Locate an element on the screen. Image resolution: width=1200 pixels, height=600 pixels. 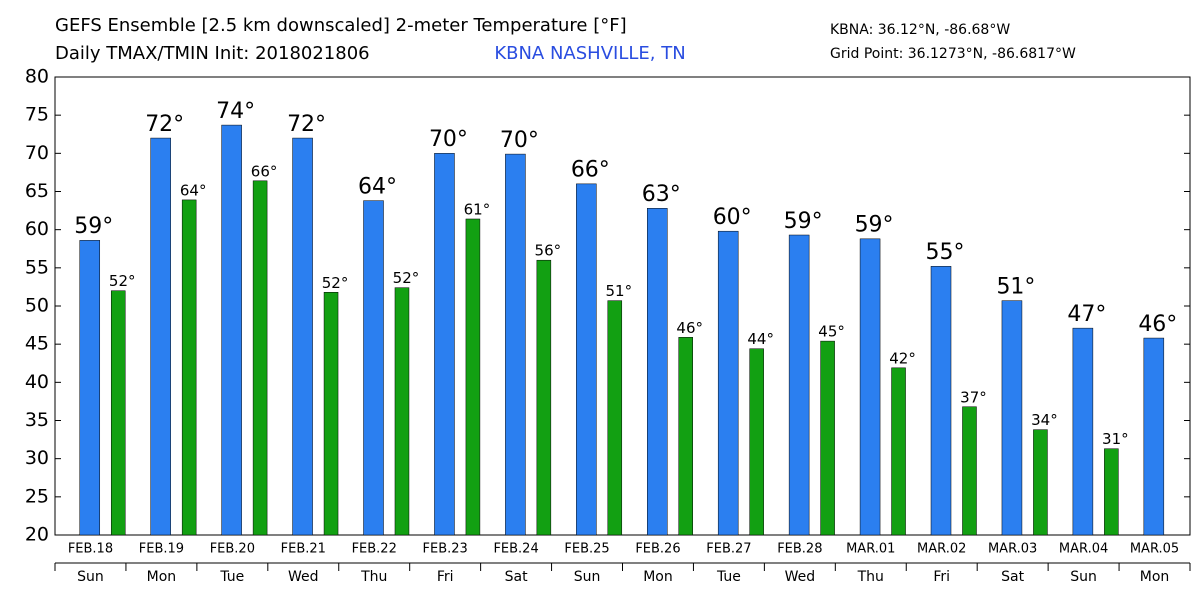
y-tick-label: 65 is located at coordinates (37, 191).